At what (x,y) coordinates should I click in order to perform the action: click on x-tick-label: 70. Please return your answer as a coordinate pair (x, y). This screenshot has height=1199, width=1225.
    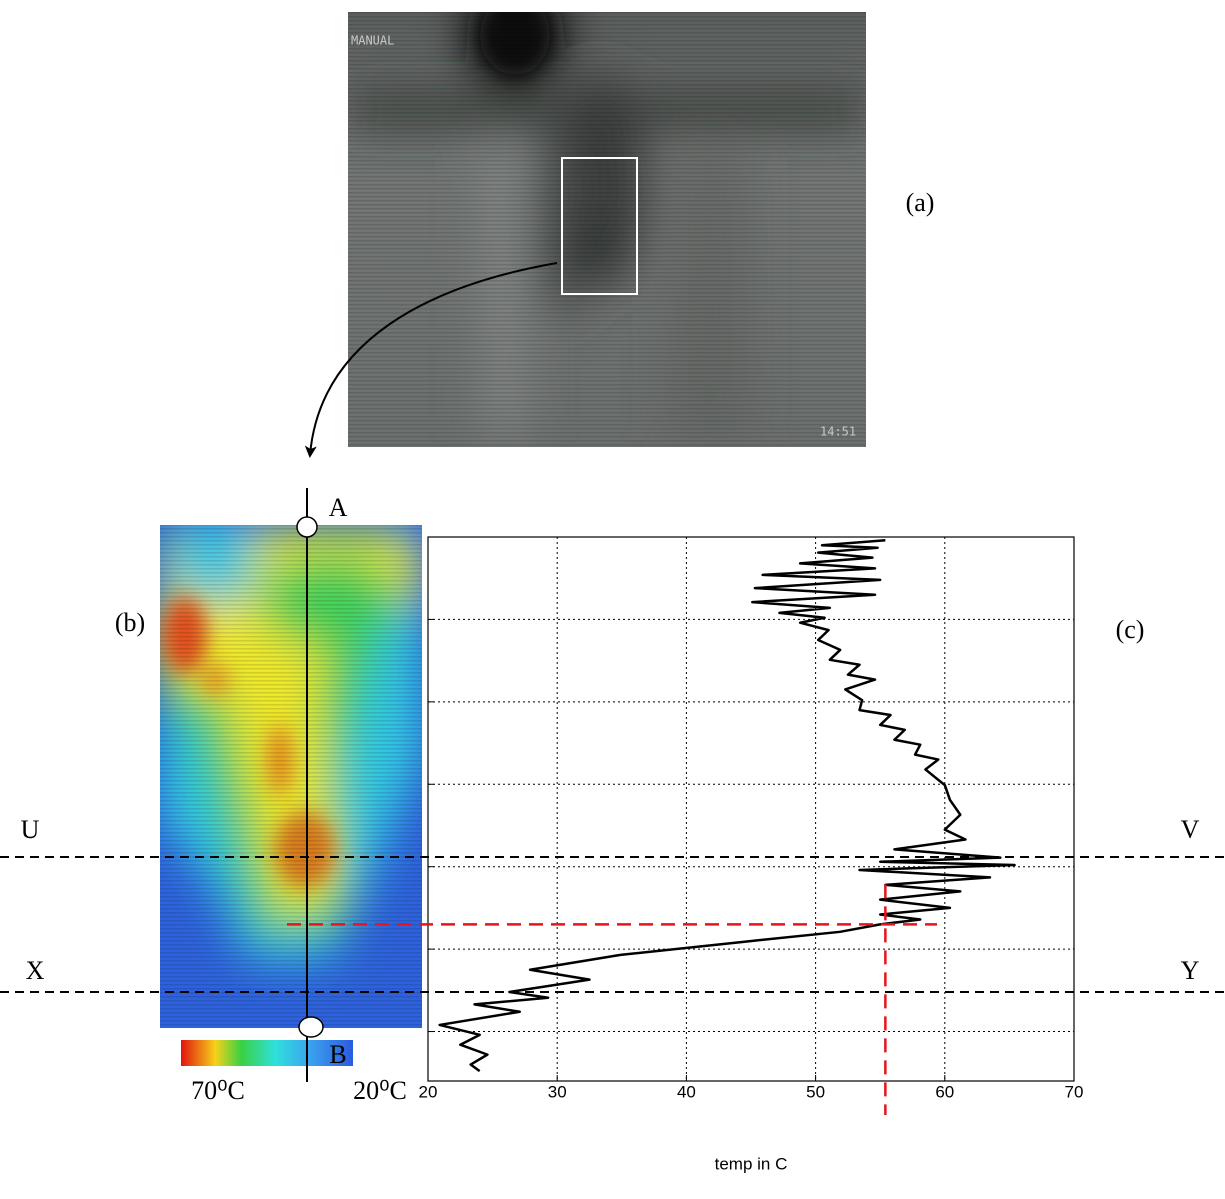
    Looking at the image, I should click on (1074, 1091).